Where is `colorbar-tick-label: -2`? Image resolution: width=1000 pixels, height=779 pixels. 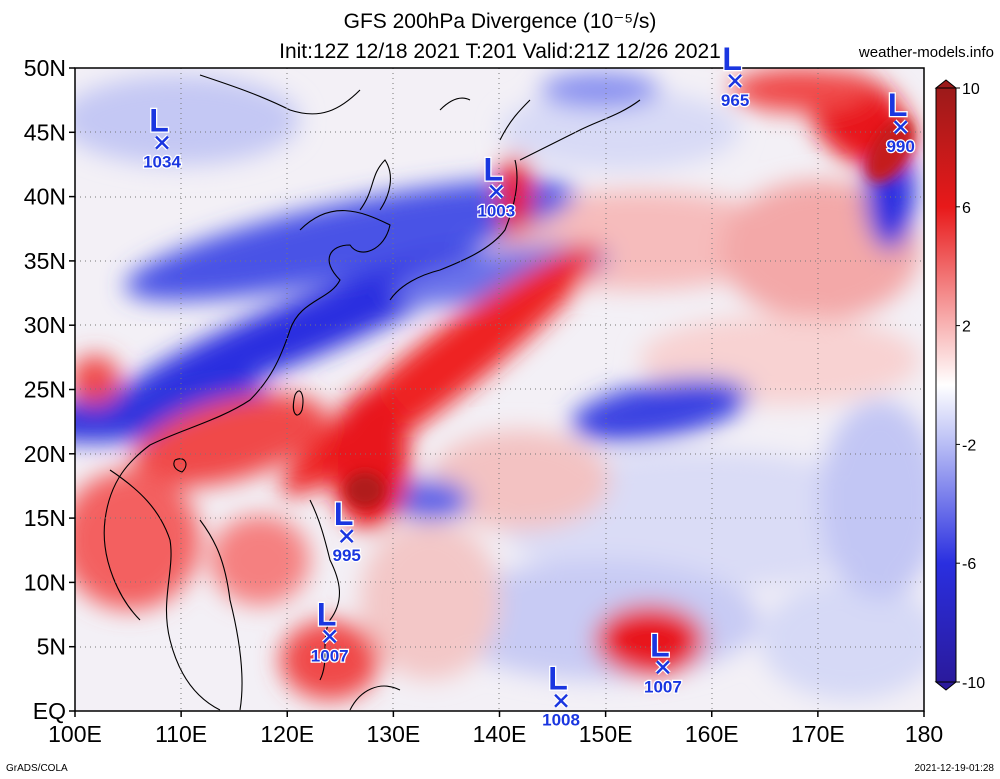 colorbar-tick-label: -2 is located at coordinates (969, 445).